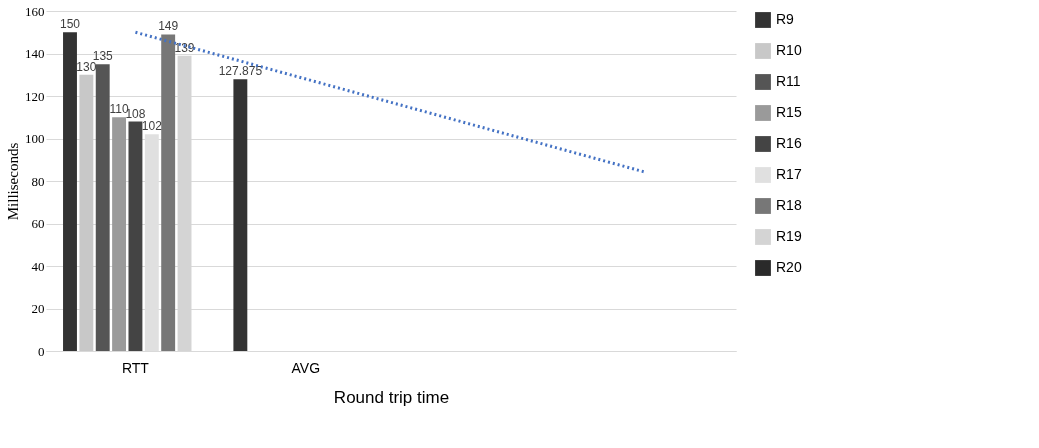  Describe the element at coordinates (789, 50) in the screenshot. I see `legend-label: R10` at that location.